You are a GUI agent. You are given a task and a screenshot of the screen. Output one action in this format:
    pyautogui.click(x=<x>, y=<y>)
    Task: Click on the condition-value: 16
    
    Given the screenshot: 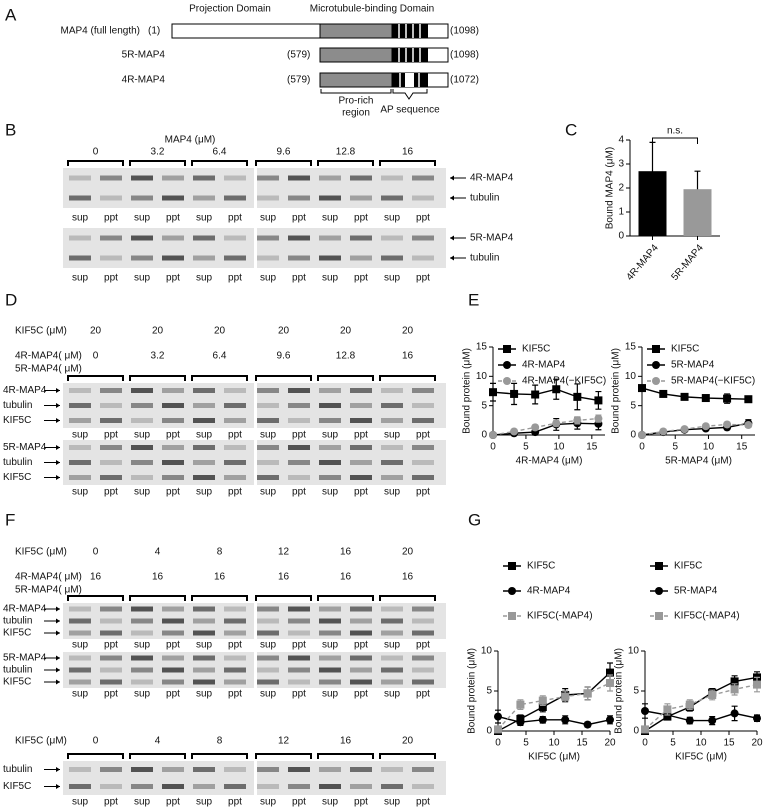 What is the action you would take?
    pyautogui.click(x=346, y=552)
    